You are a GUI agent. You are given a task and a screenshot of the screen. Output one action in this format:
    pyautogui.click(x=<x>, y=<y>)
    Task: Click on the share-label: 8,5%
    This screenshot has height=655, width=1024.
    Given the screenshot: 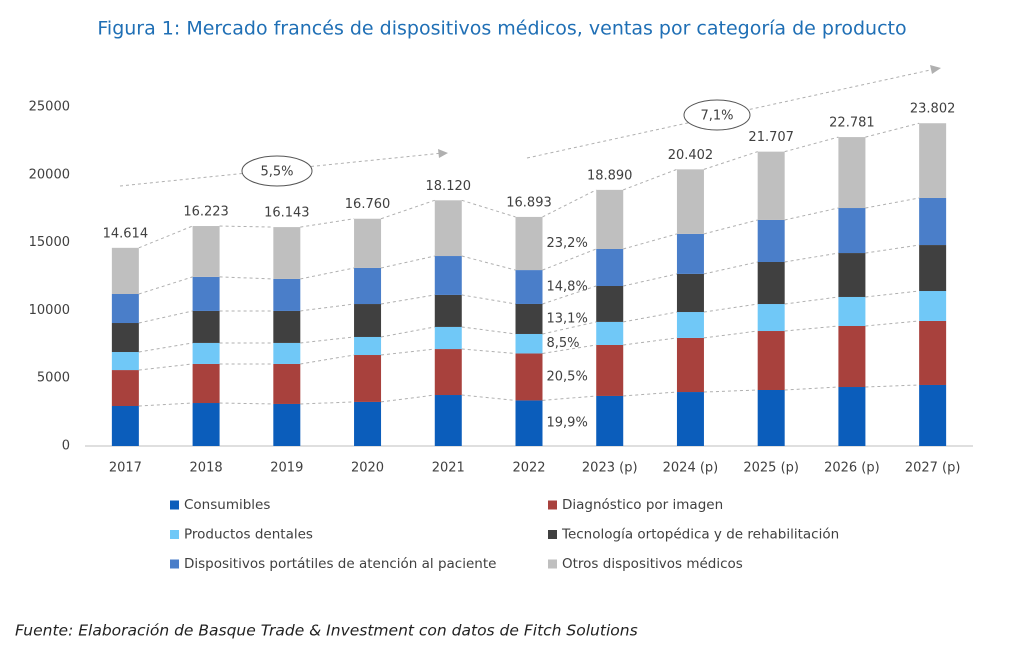 What is the action you would take?
    pyautogui.click(x=563, y=343)
    